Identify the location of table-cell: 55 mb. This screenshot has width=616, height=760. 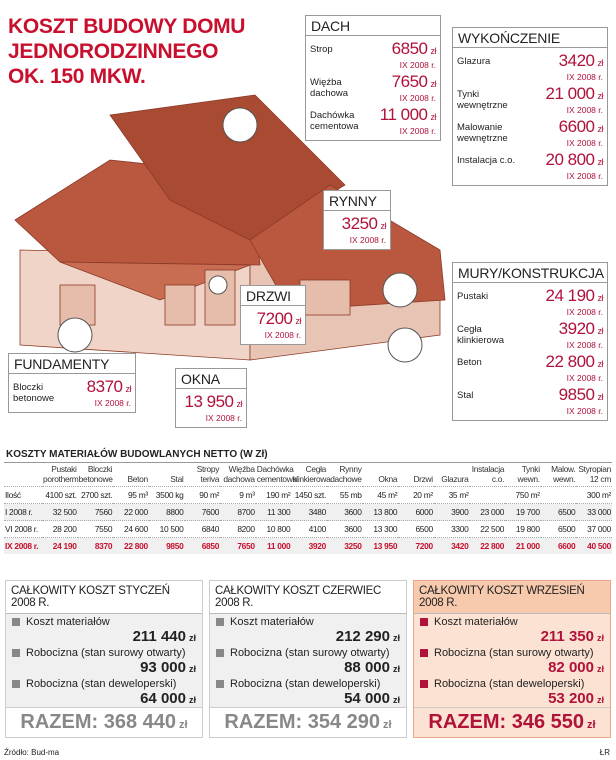
(345, 495).